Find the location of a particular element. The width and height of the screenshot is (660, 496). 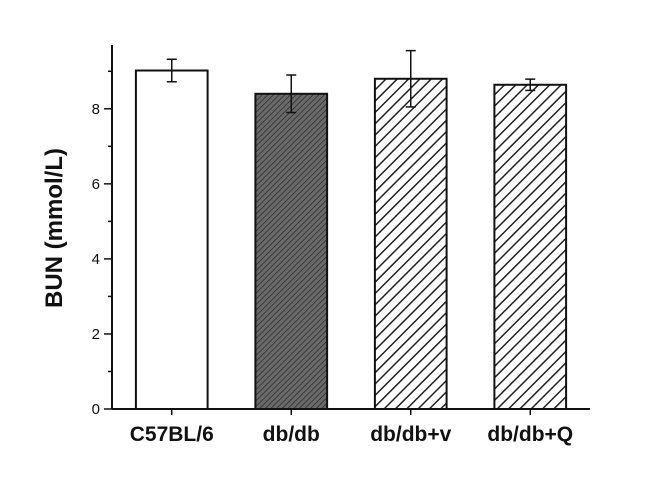

x-tick-label: db/db is located at coordinates (291, 434).